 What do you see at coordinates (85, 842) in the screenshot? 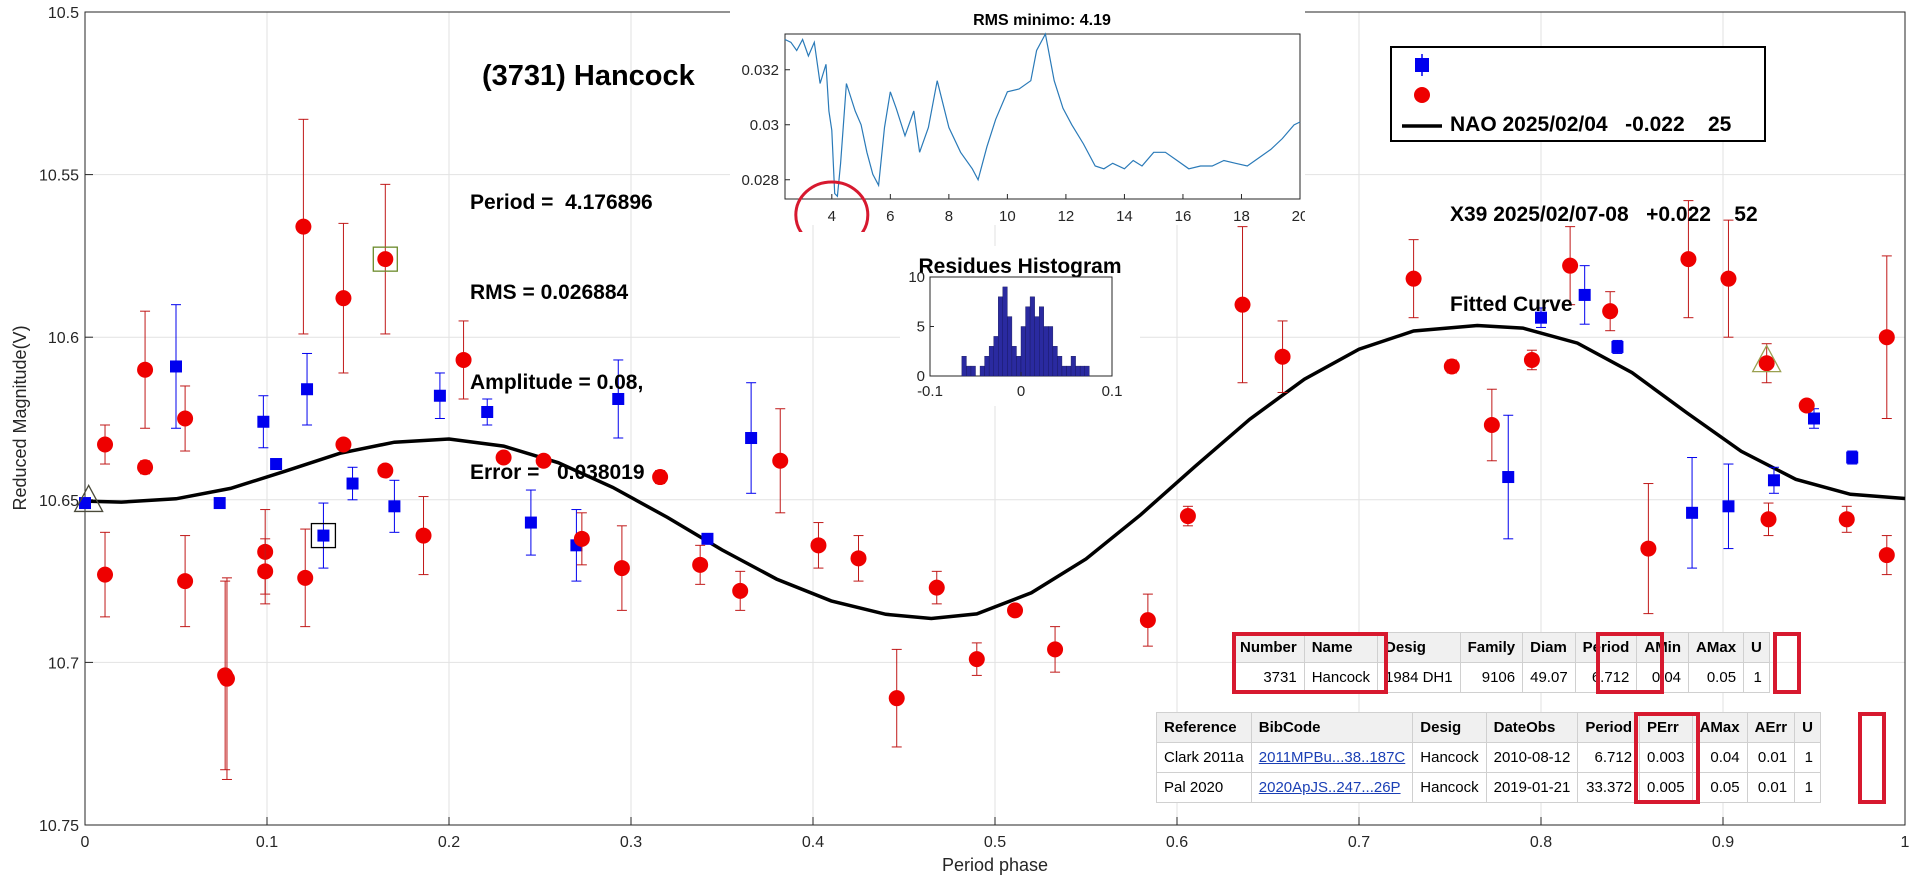
I see `x-tick-label: 0` at bounding box center [85, 842].